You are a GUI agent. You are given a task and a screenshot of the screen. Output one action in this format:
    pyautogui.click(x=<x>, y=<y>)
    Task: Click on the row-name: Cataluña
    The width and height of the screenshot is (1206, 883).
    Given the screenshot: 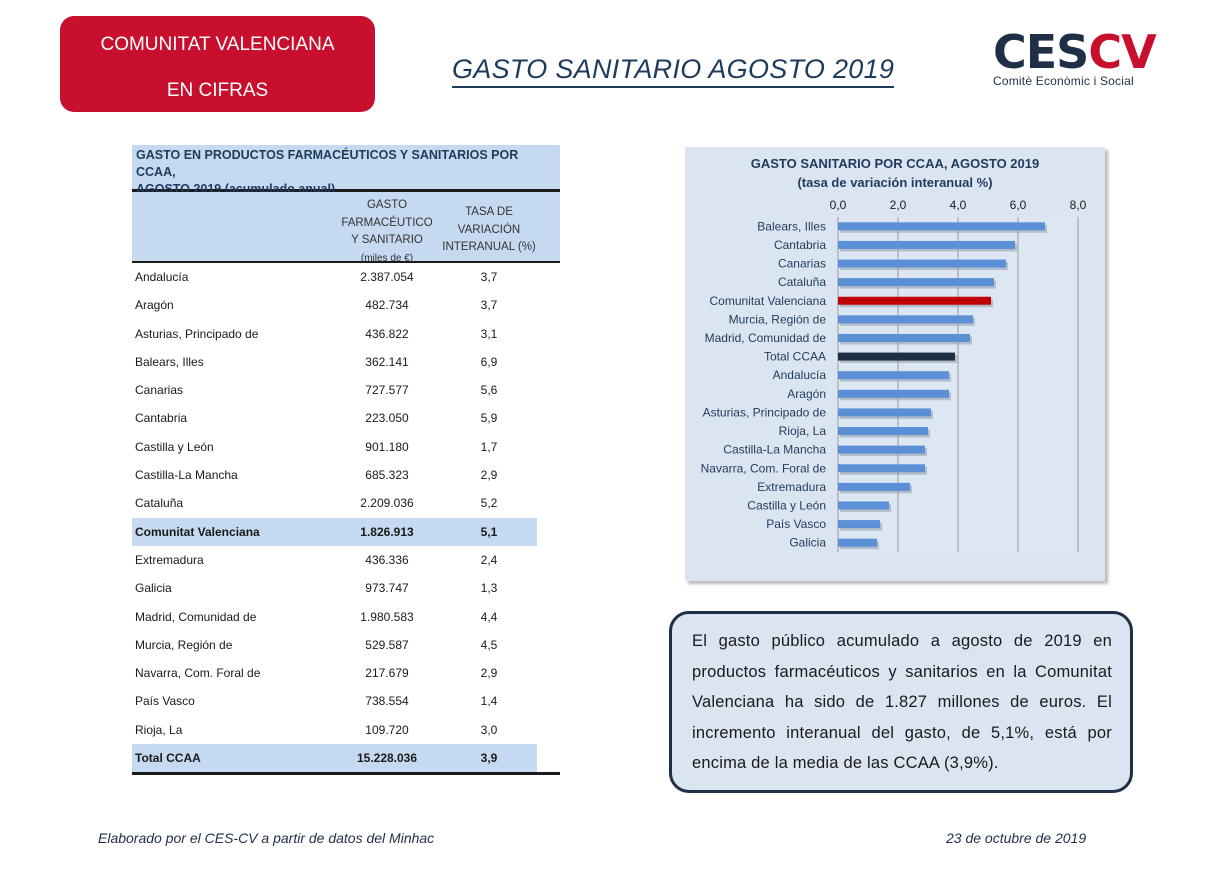 What is the action you would take?
    pyautogui.click(x=159, y=503)
    